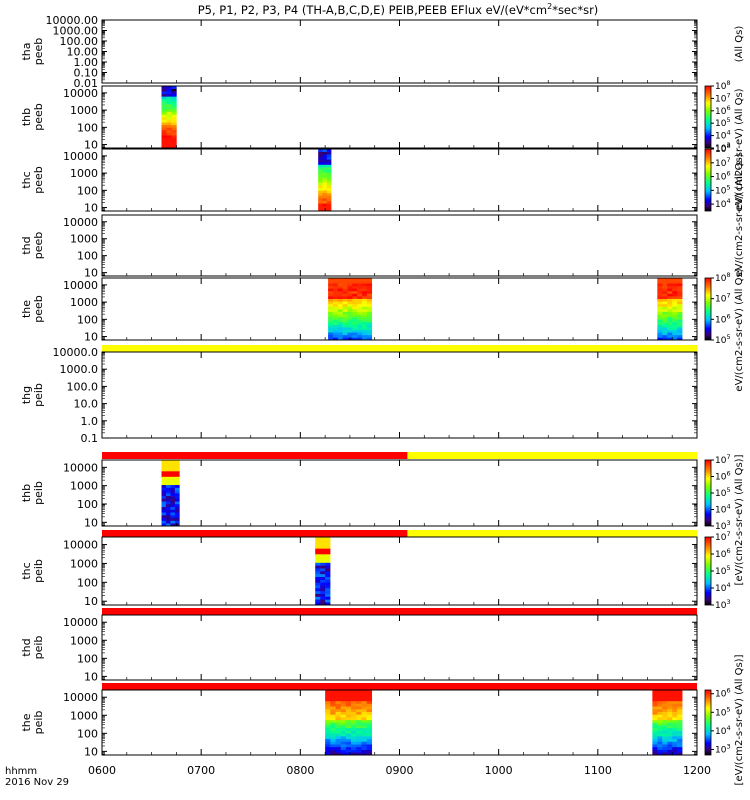 The image size is (750, 800). Describe the element at coordinates (87, 190) in the screenshot. I see `y-tick-label: 100` at that location.